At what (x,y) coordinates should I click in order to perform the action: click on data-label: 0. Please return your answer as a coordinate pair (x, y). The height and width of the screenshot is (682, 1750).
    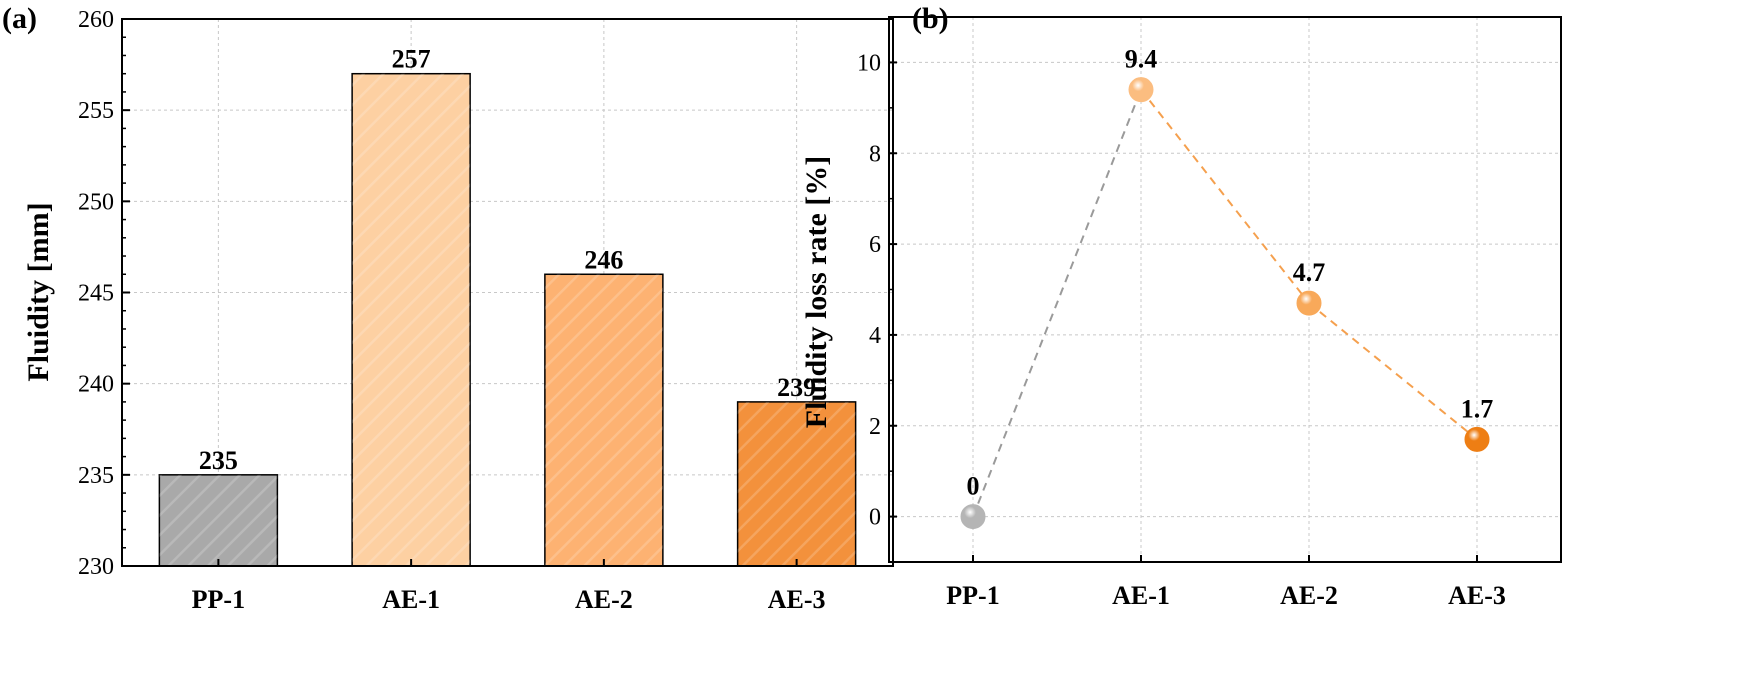
    Looking at the image, I should click on (973, 486).